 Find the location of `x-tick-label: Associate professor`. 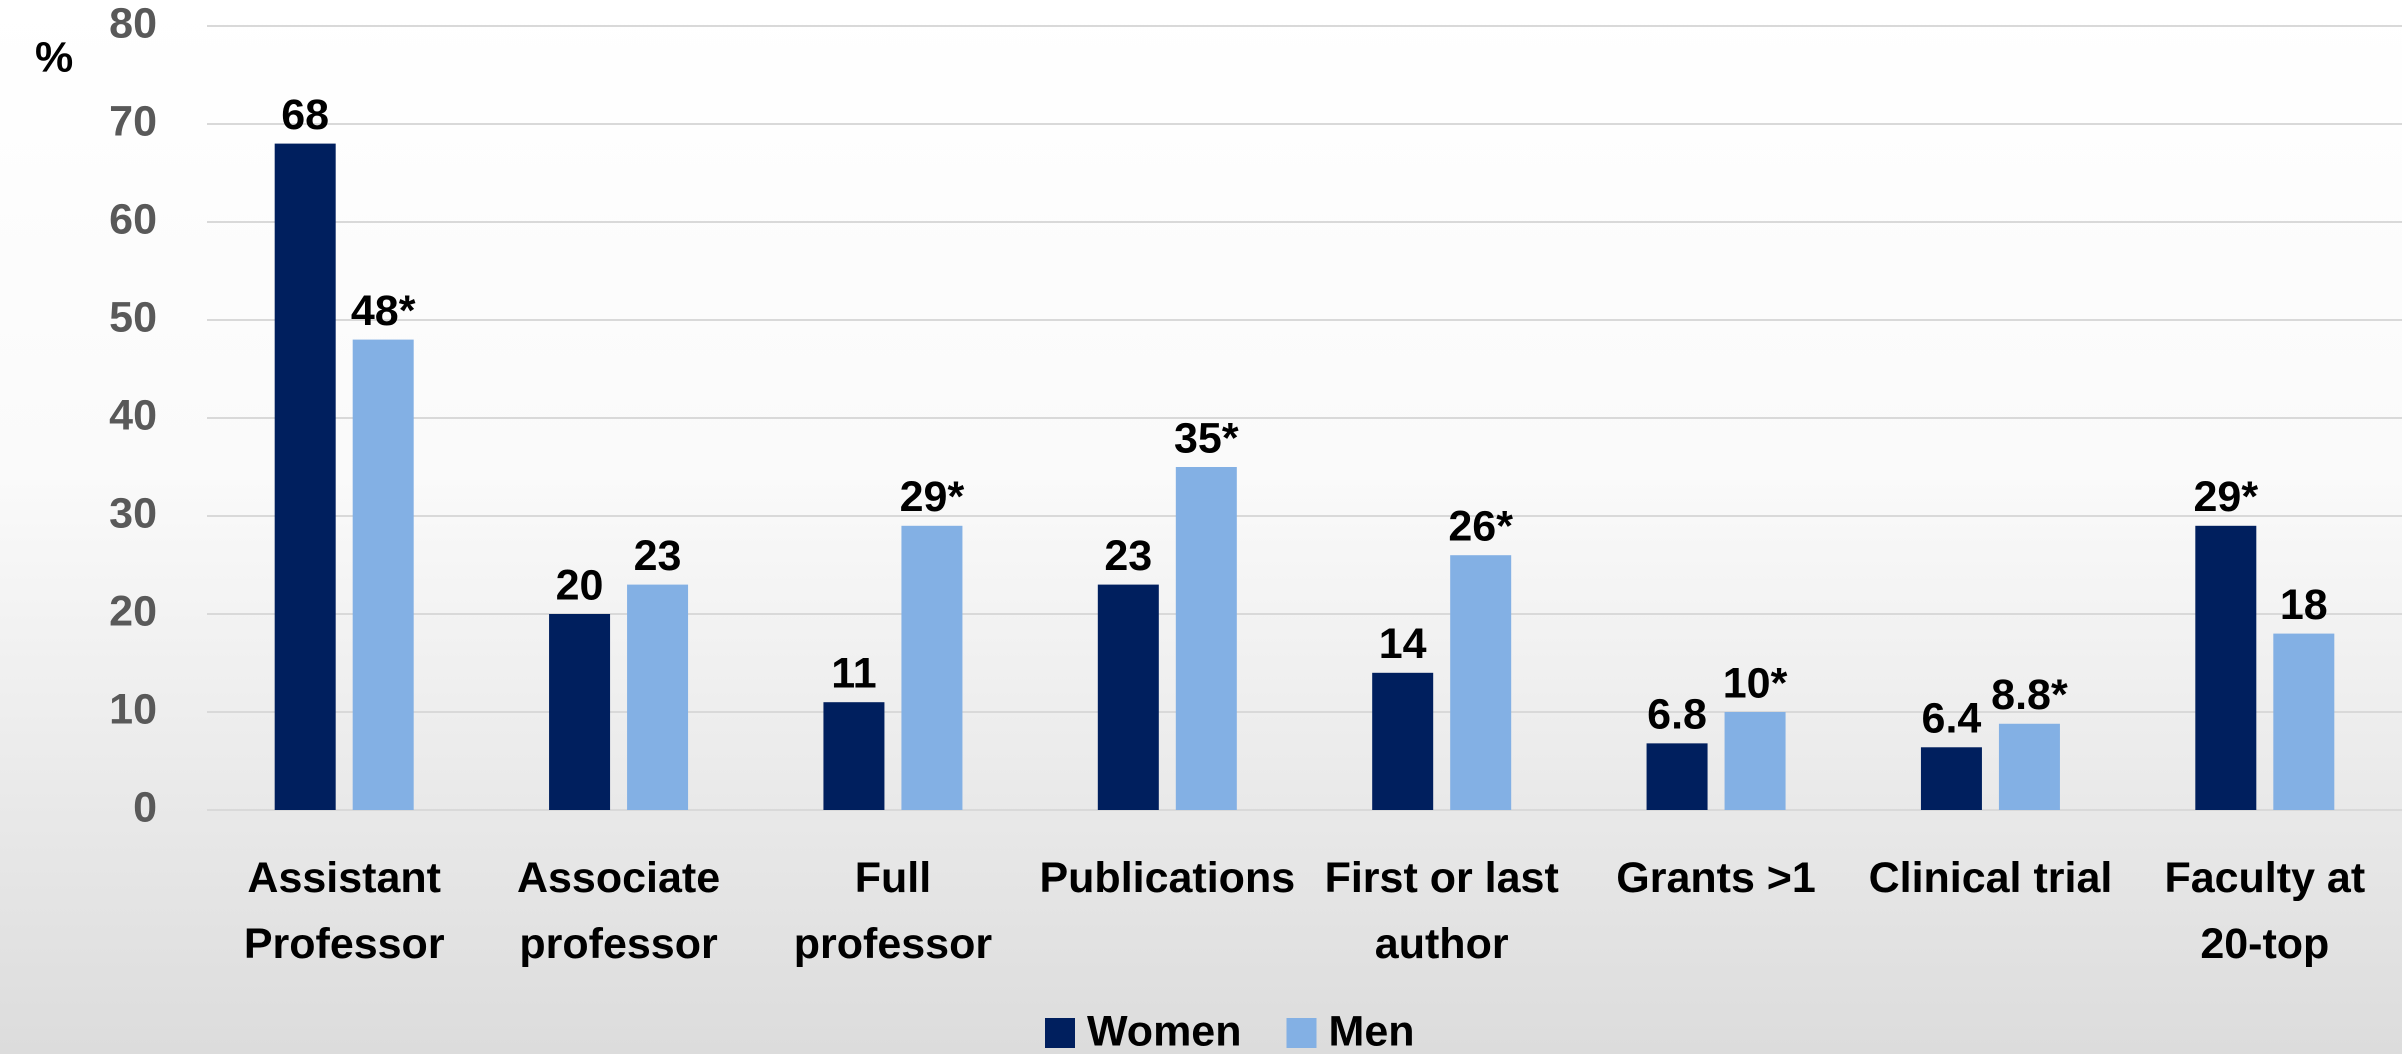

x-tick-label: Associate professor is located at coordinates (618, 911).